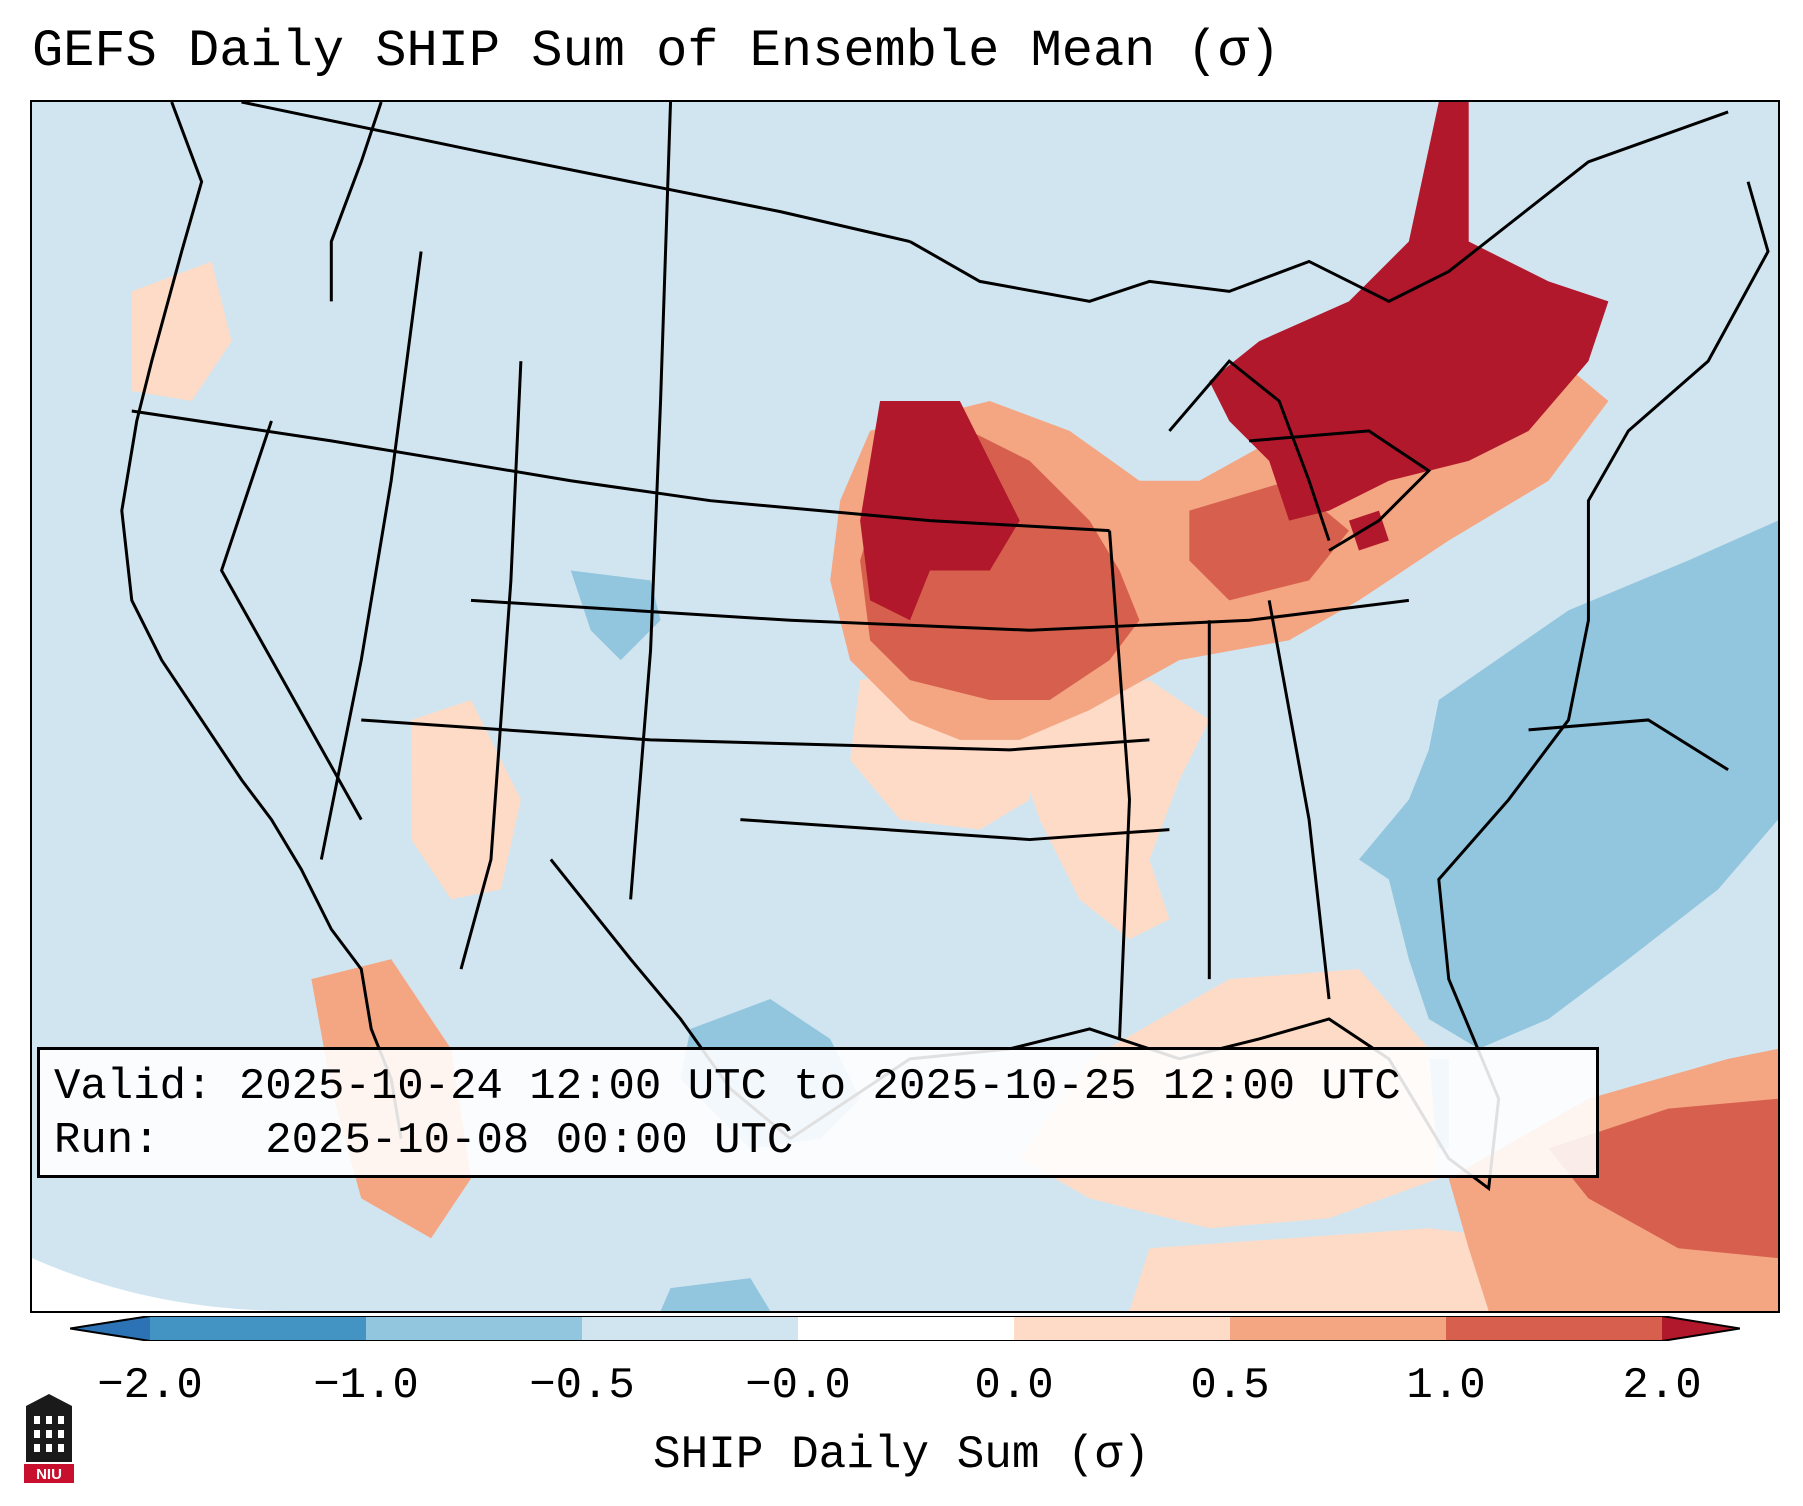 The height and width of the screenshot is (1506, 1803). I want to click on anomaly-pacific-nw-positive, so click(181, 331).